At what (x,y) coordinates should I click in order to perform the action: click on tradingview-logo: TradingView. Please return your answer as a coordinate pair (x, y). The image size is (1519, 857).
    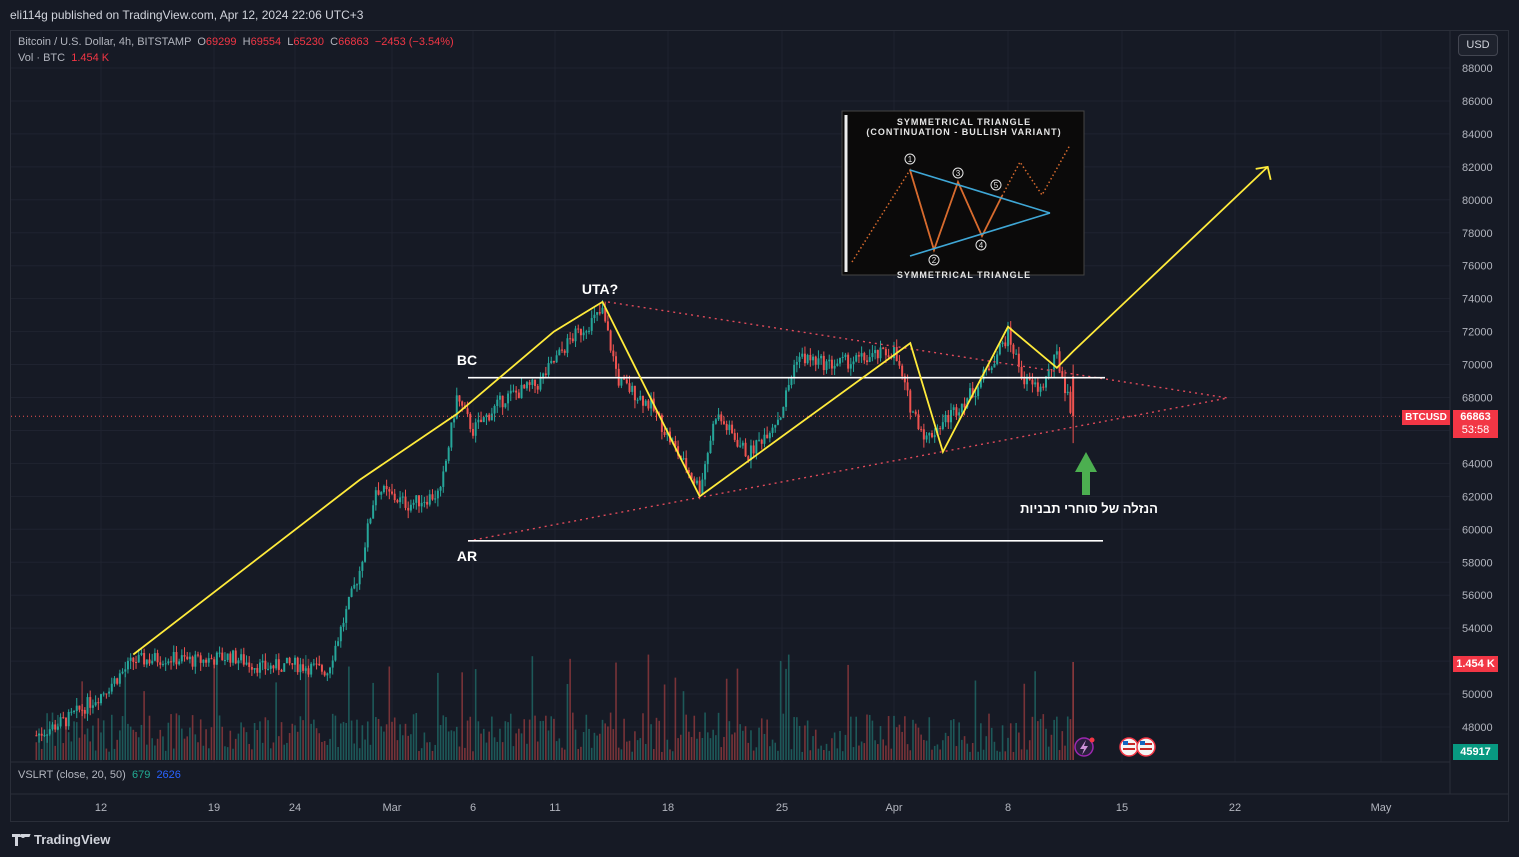
    Looking at the image, I should click on (61, 839).